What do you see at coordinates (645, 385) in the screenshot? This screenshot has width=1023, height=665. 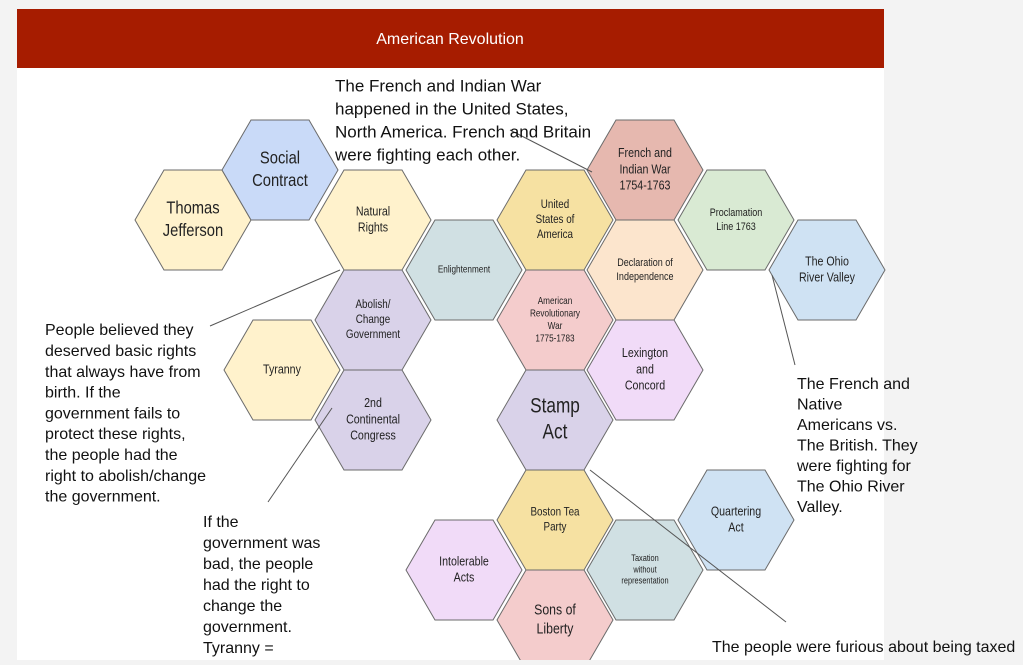 I see `hexagon-label: Concord` at bounding box center [645, 385].